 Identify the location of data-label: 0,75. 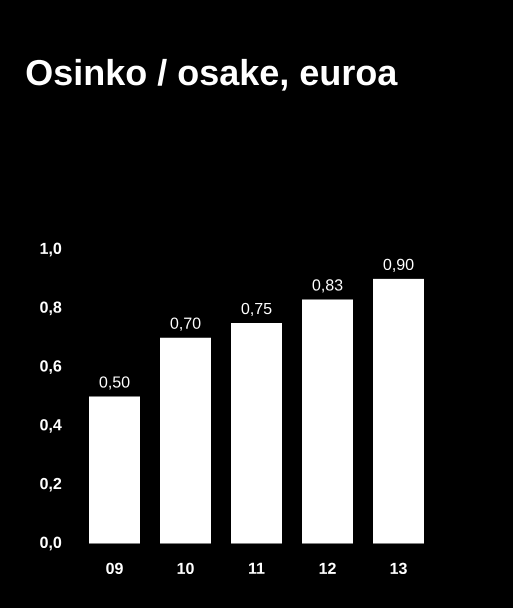
(257, 309).